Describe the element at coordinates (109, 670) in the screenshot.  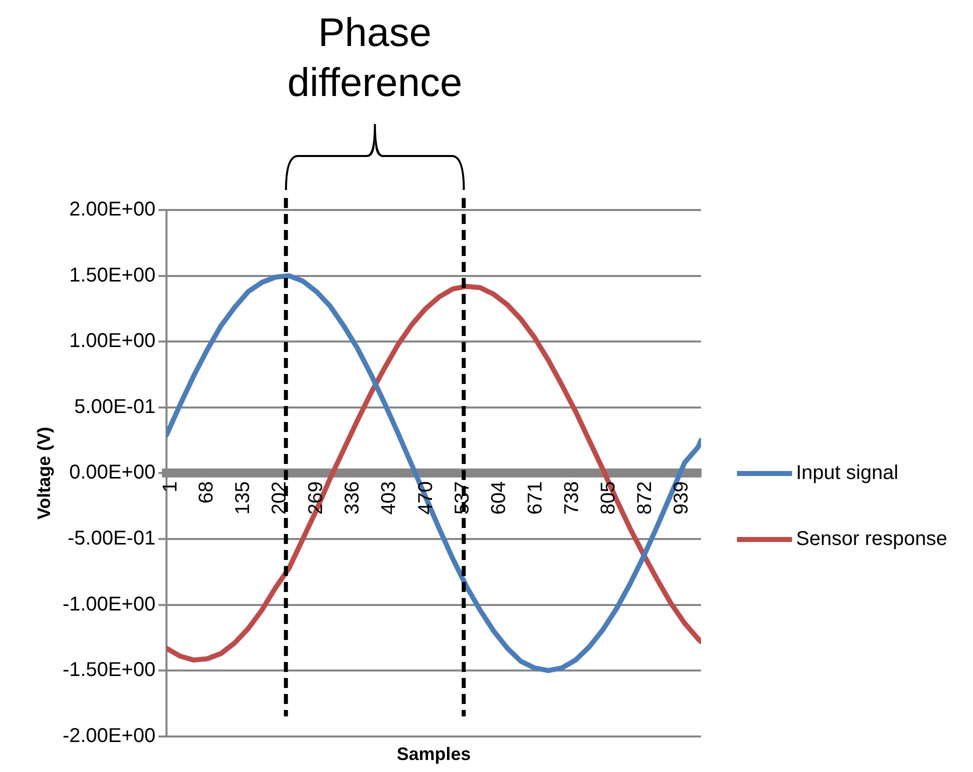
I see `y-tick-label: -1.50E+00` at that location.